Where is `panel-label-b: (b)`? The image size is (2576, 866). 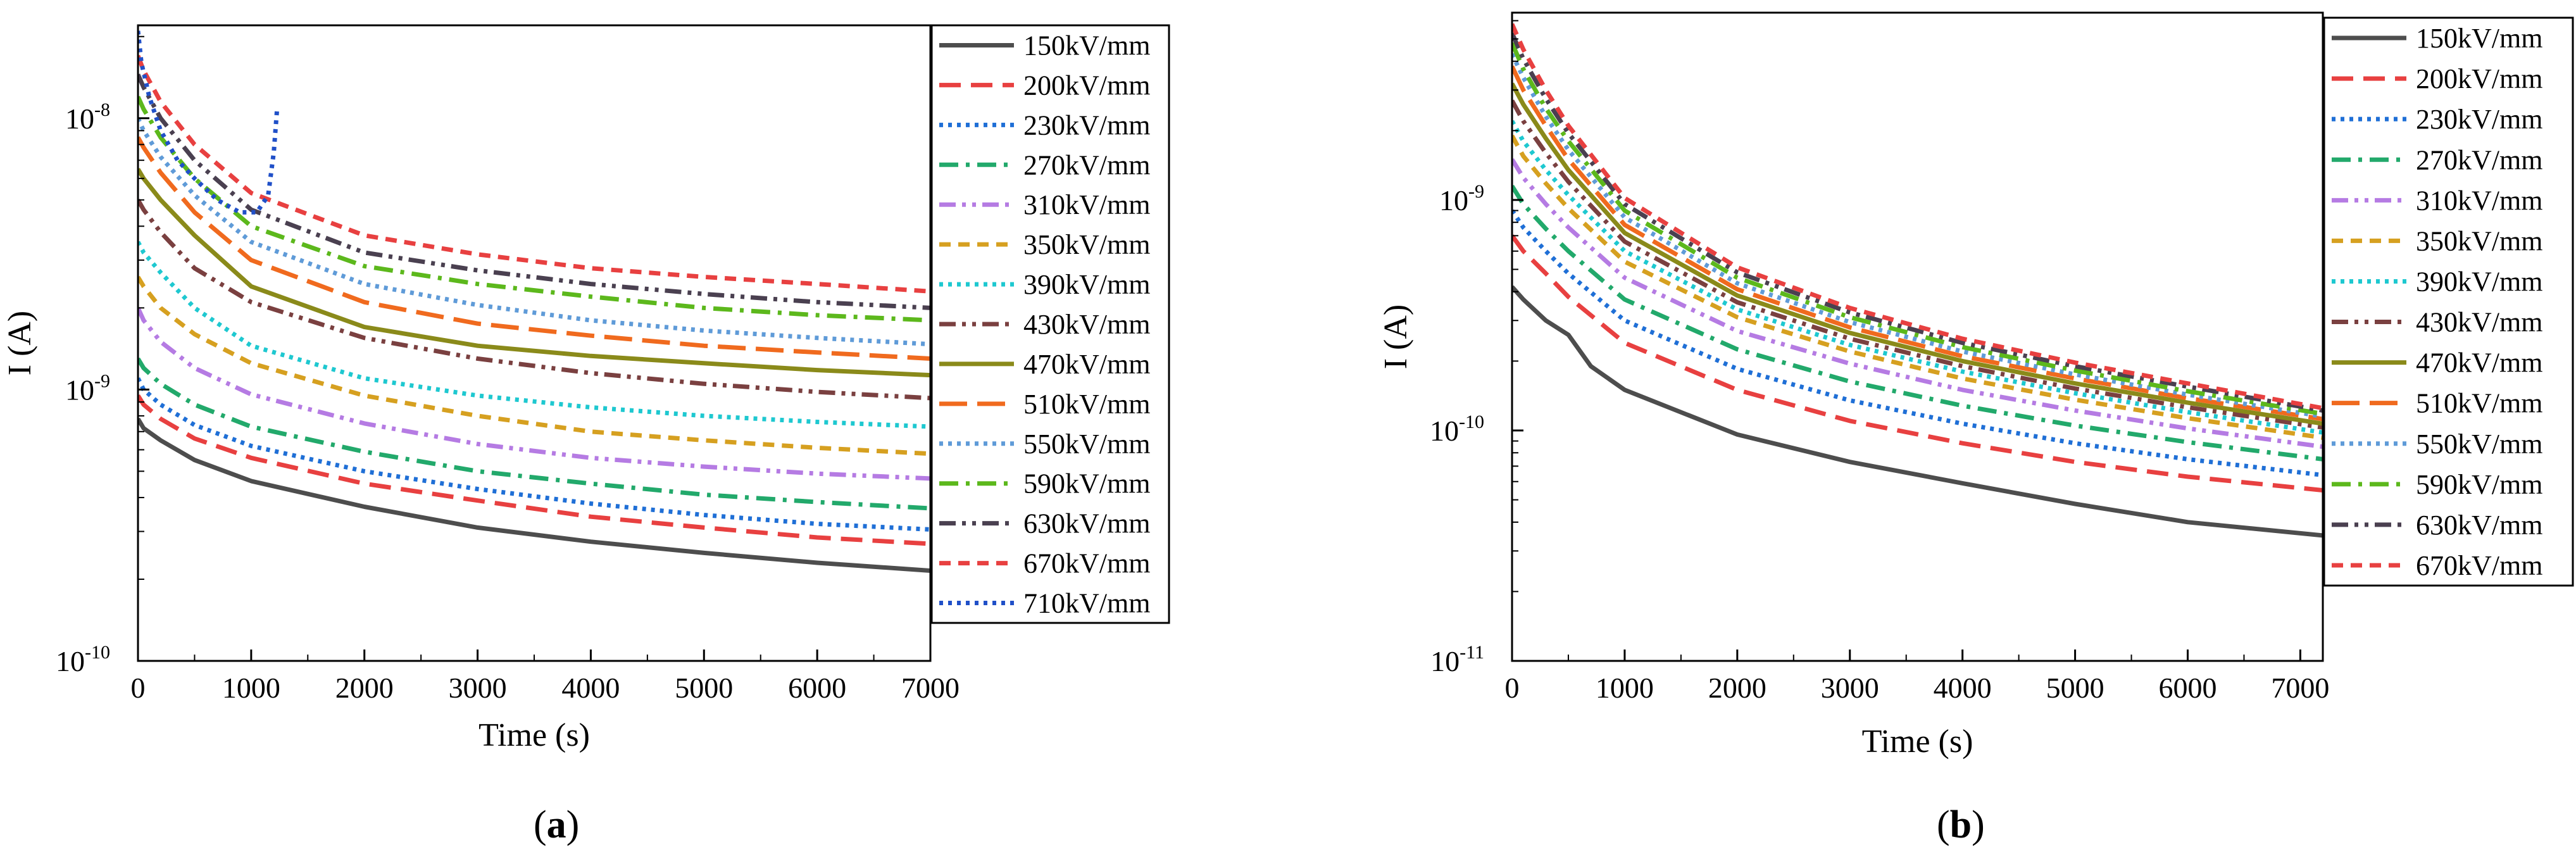 panel-label-b: (b) is located at coordinates (1961, 824).